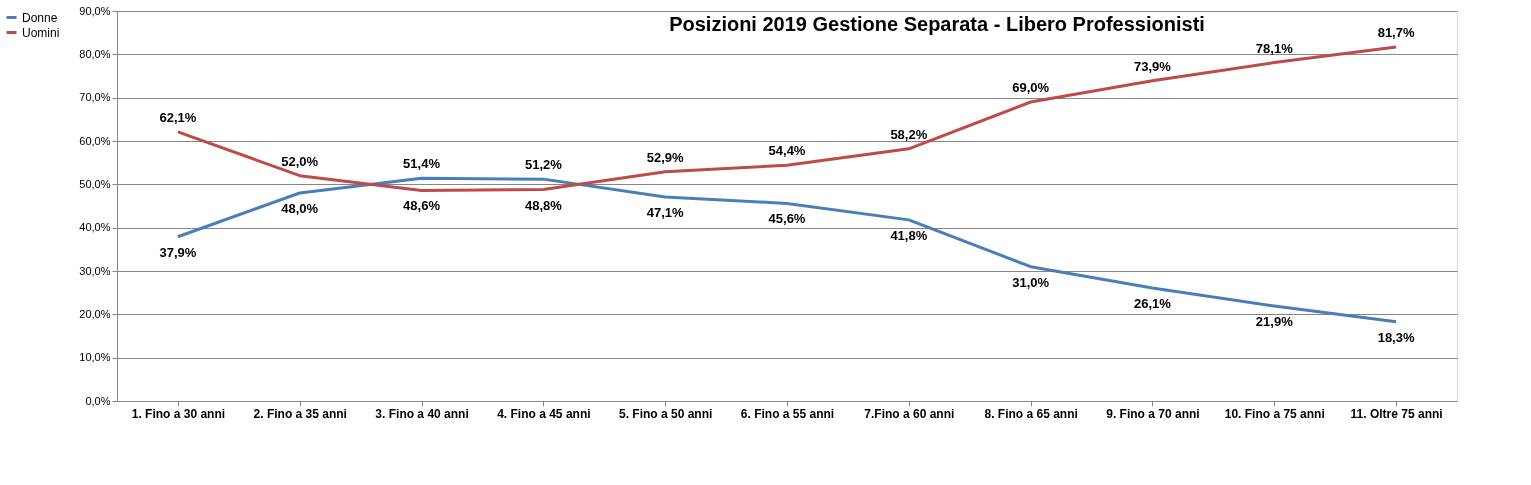 The width and height of the screenshot is (1531, 485). I want to click on data-label: 21,9%, so click(1274, 322).